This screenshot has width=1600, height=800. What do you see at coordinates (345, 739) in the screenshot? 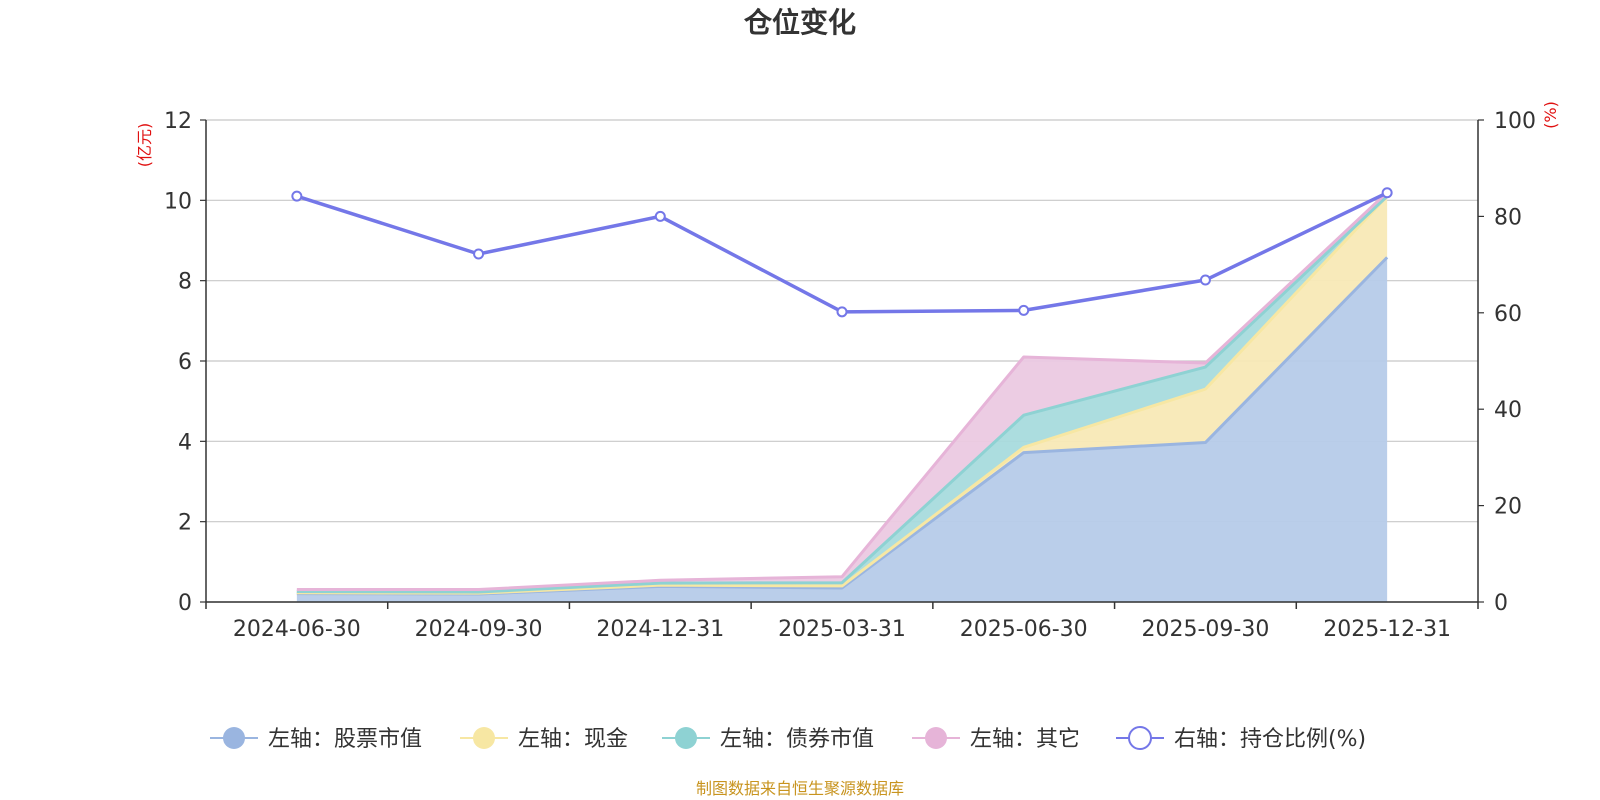
I see `legend-label: 左轴：股票市值` at bounding box center [345, 739].